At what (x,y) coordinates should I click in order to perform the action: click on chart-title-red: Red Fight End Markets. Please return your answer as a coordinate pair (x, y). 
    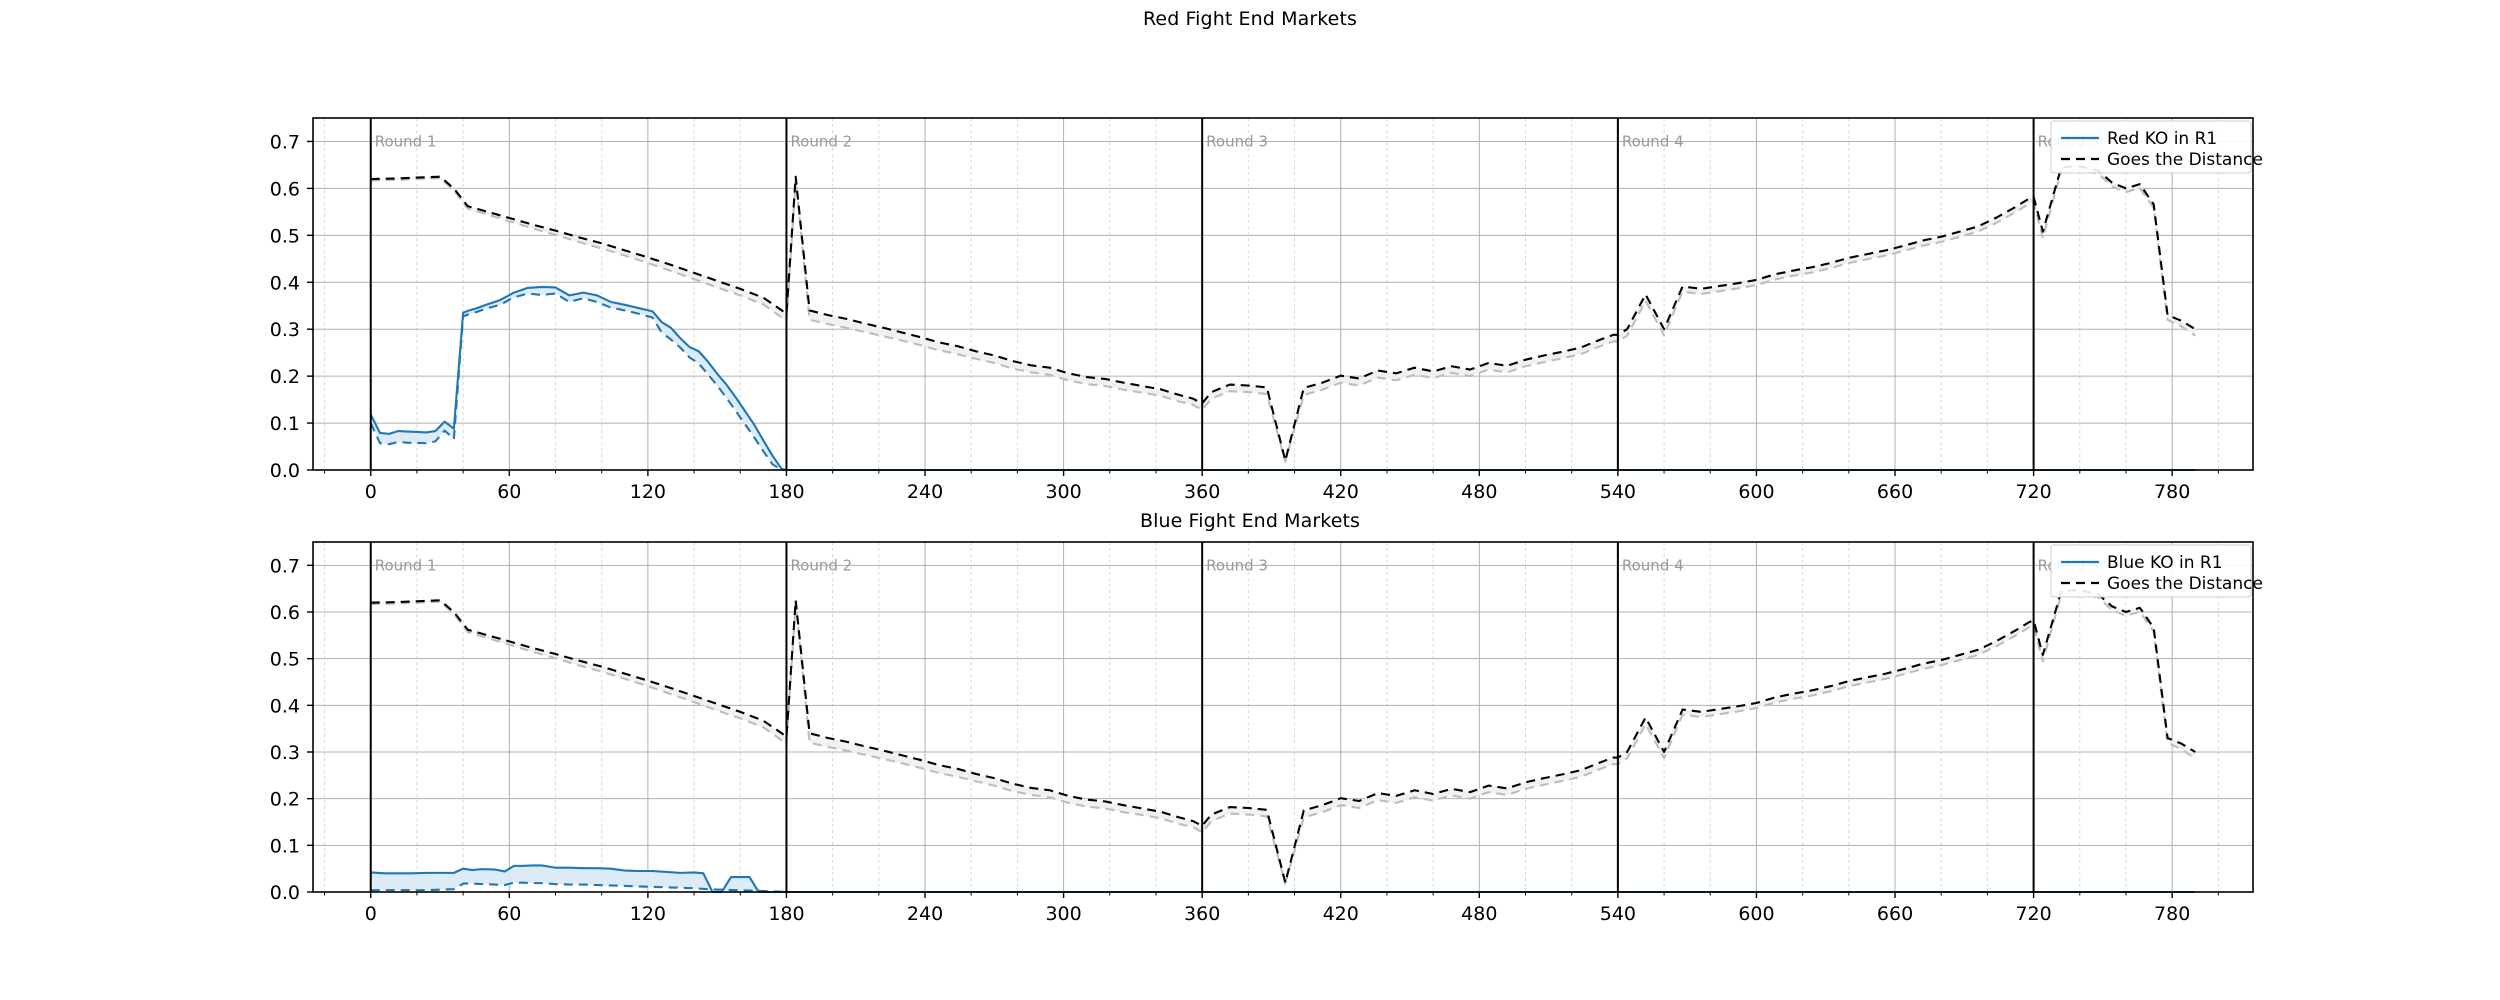
    Looking at the image, I should click on (1249, 19).